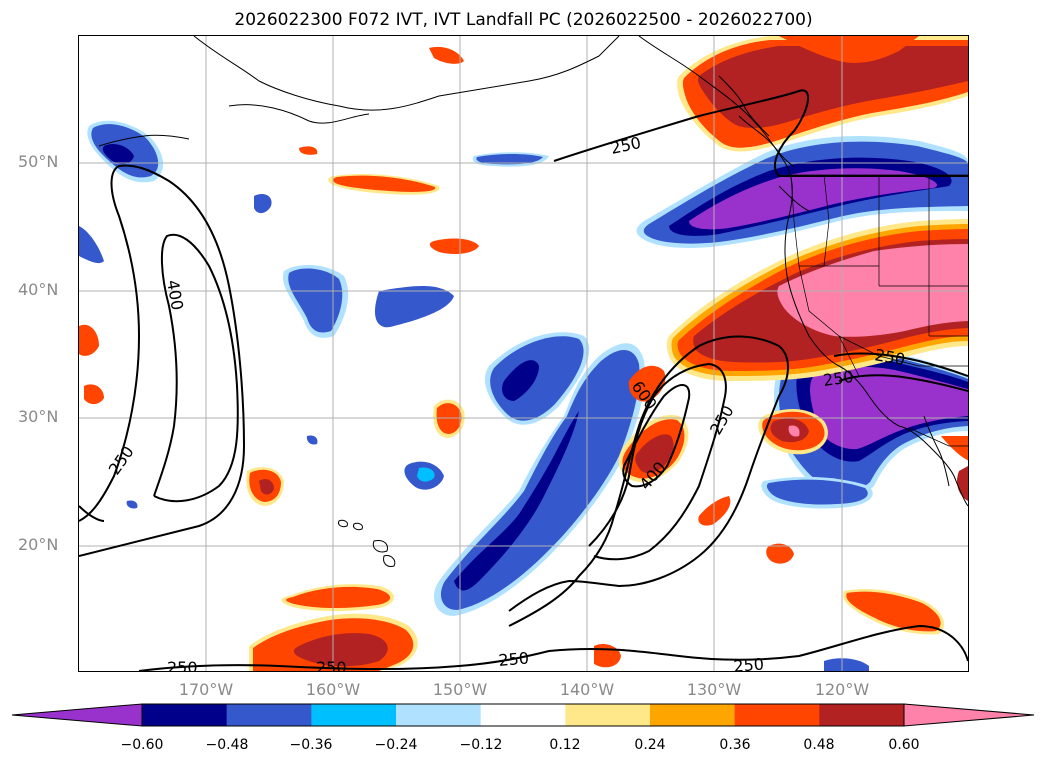 This screenshot has height=765, width=1047. I want to click on colorbar-tick-neg012: −0.12, so click(481, 745).